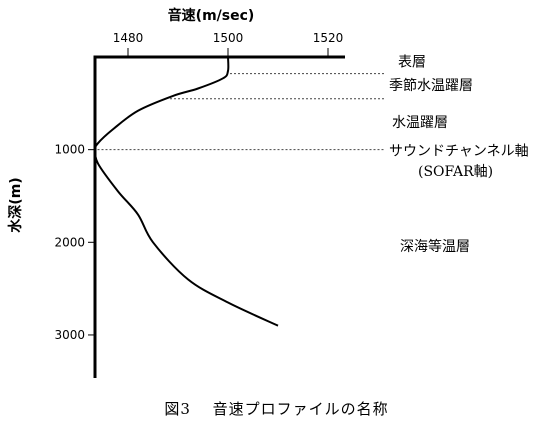  What do you see at coordinates (328, 38) in the screenshot?
I see `x-tick-label: 1520` at bounding box center [328, 38].